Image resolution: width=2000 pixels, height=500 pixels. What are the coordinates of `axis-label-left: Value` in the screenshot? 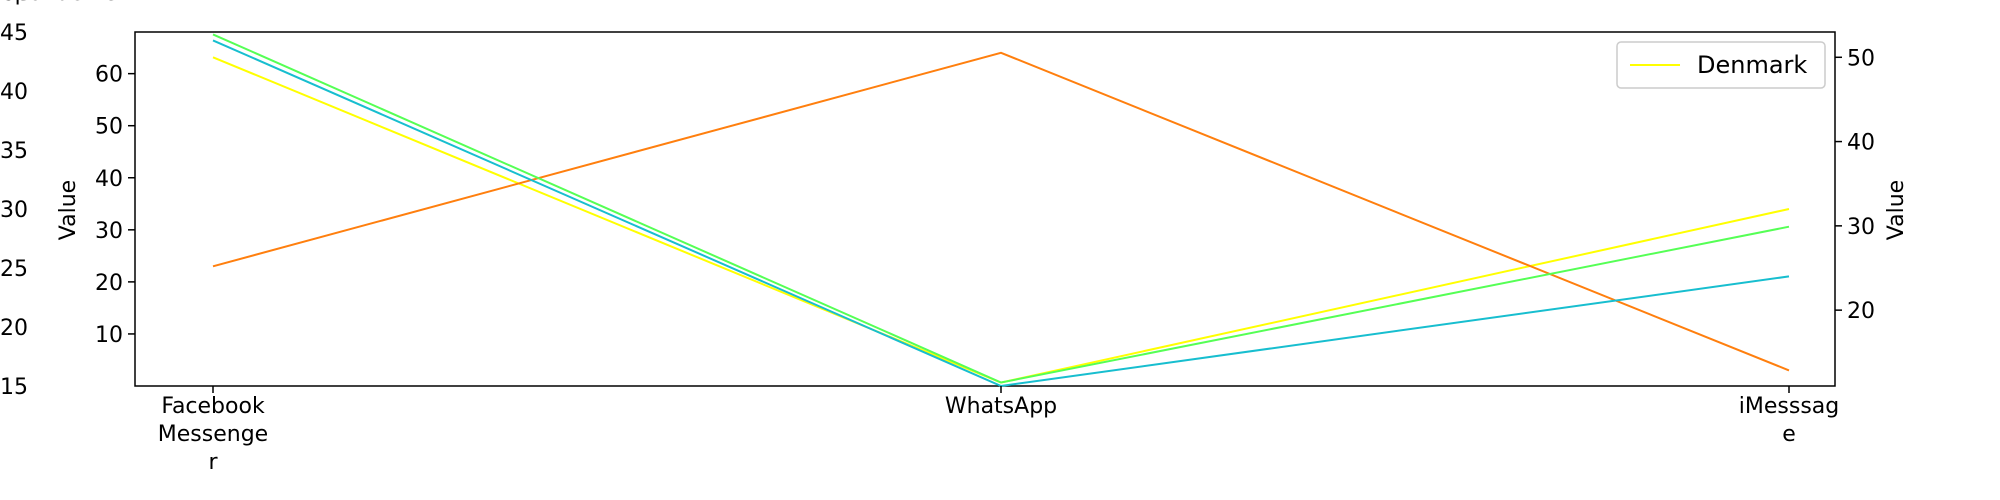 It's located at (68, 210).